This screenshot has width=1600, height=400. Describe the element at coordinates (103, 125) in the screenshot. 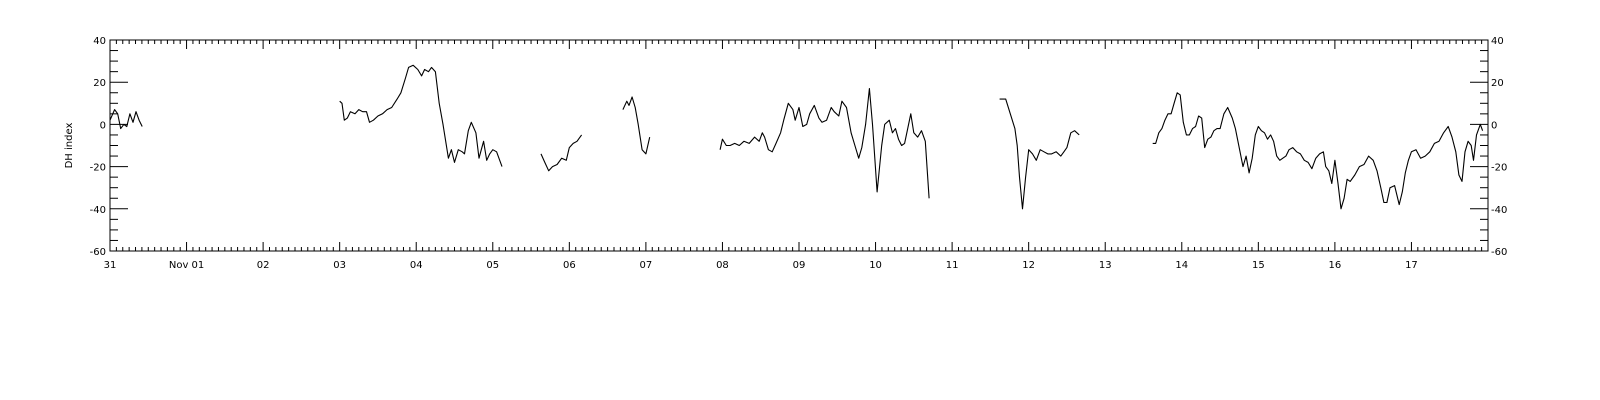

I see `y-tick-label-left: 0` at that location.